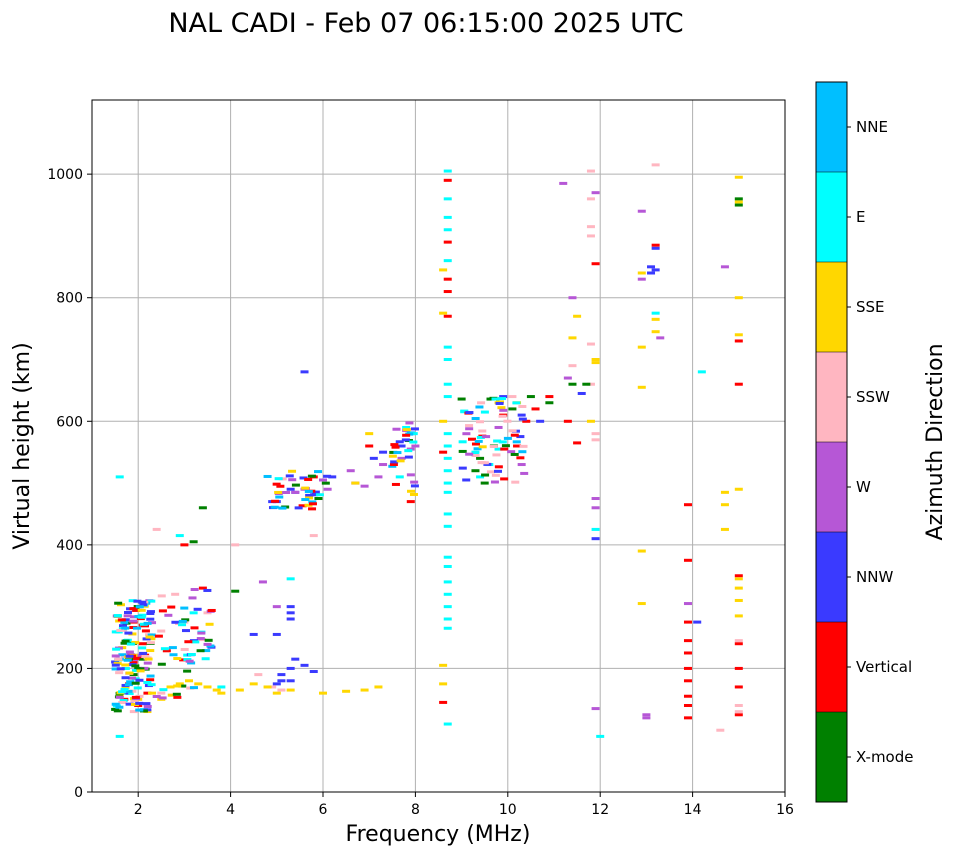  Describe the element at coordinates (69, 546) in the screenshot. I see `y-tick-label: 400` at that location.